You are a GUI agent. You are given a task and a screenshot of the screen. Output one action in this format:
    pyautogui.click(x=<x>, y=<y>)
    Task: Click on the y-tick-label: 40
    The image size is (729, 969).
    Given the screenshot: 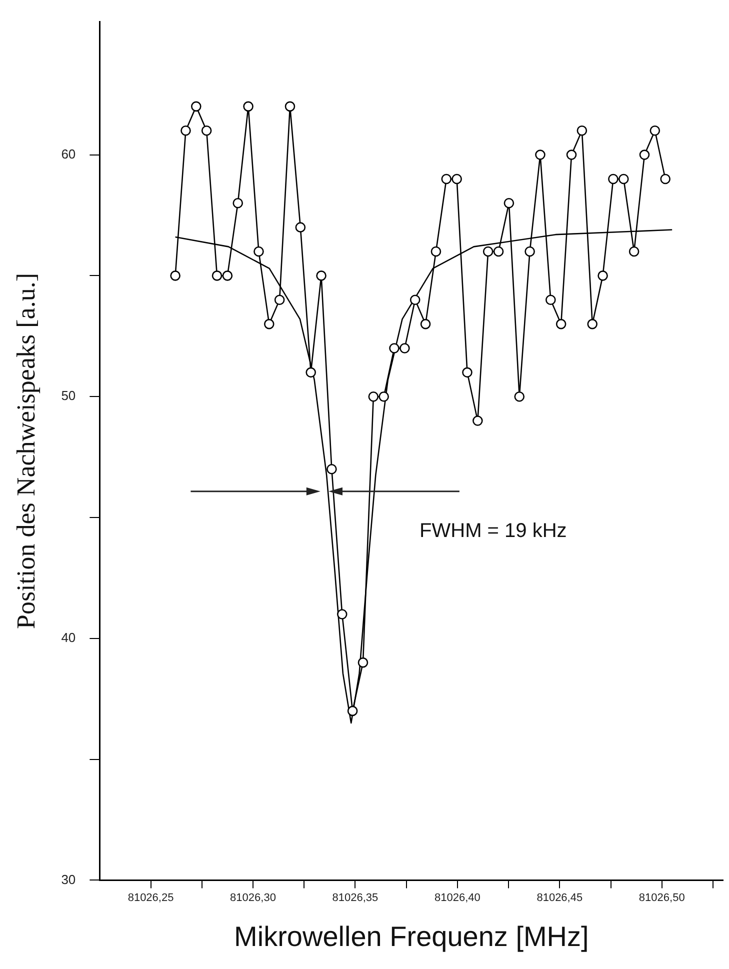 What is the action you would take?
    pyautogui.click(x=68, y=637)
    